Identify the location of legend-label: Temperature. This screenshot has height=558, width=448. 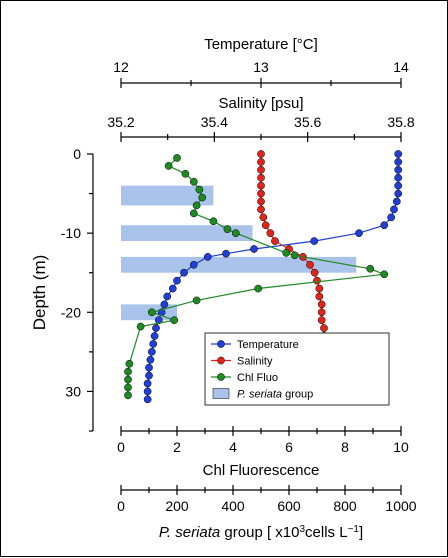
(268, 345).